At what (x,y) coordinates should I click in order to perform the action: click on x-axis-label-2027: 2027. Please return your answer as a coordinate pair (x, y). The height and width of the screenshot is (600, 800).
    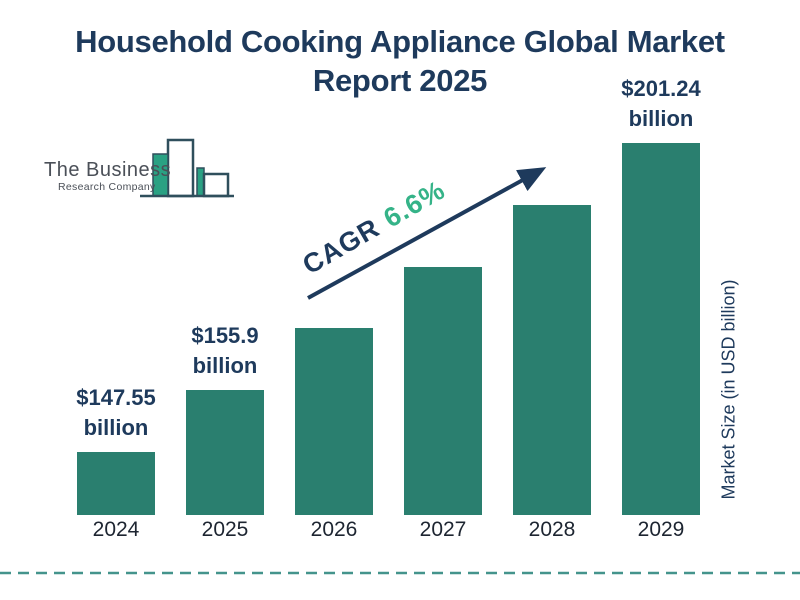
    Looking at the image, I should click on (443, 529).